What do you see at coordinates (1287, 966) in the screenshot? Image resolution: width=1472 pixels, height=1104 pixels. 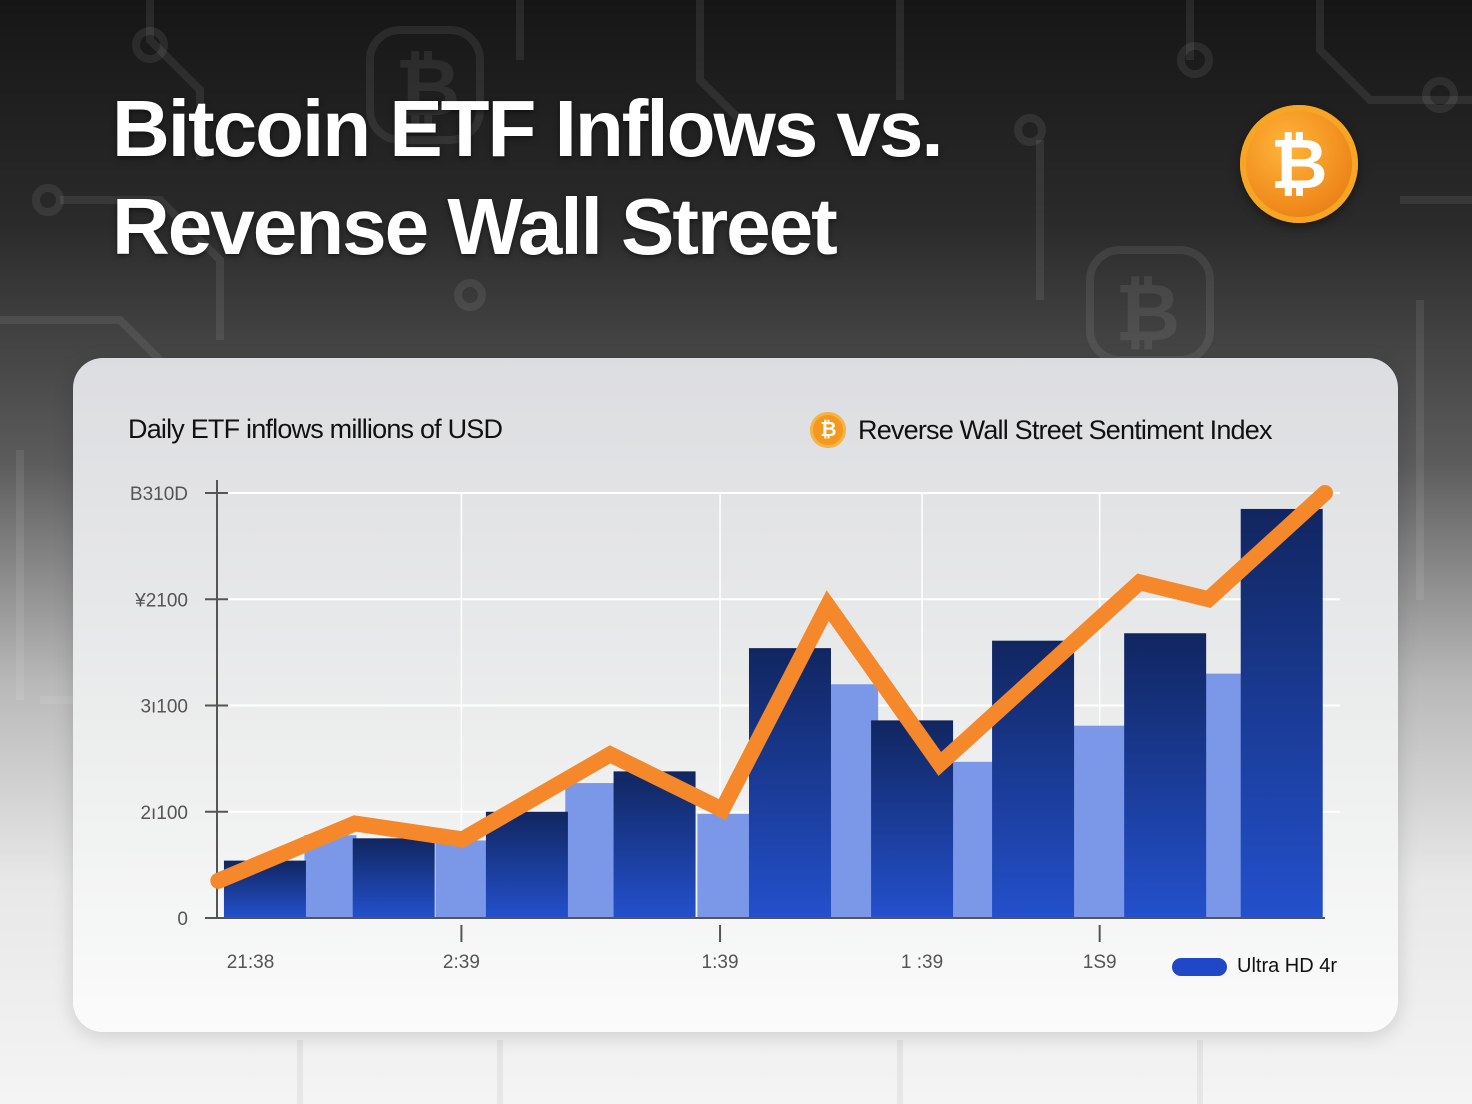 I see `legend-label: Ultra HD 4r` at bounding box center [1287, 966].